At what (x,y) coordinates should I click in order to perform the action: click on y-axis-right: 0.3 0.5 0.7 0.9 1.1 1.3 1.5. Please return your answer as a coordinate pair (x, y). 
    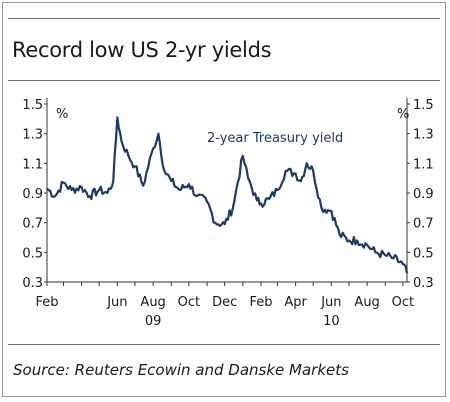
    Looking at the image, I should click on (420, 194).